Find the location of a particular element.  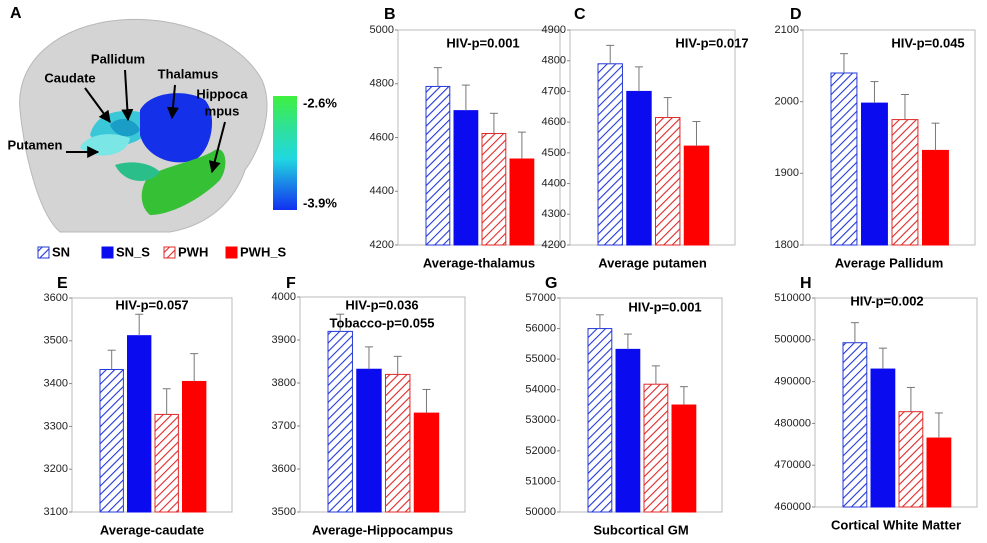

y-tick-label: 4800 is located at coordinates (382, 84).